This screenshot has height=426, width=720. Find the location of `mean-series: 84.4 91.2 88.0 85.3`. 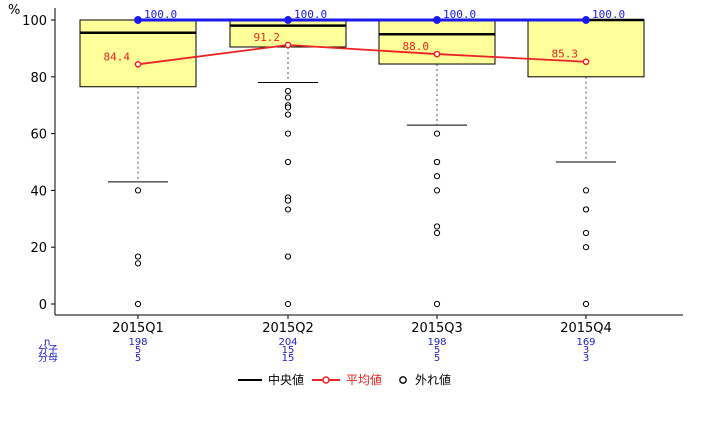

mean-series: 84.4 91.2 88.0 85.3 is located at coordinates (347, 49).